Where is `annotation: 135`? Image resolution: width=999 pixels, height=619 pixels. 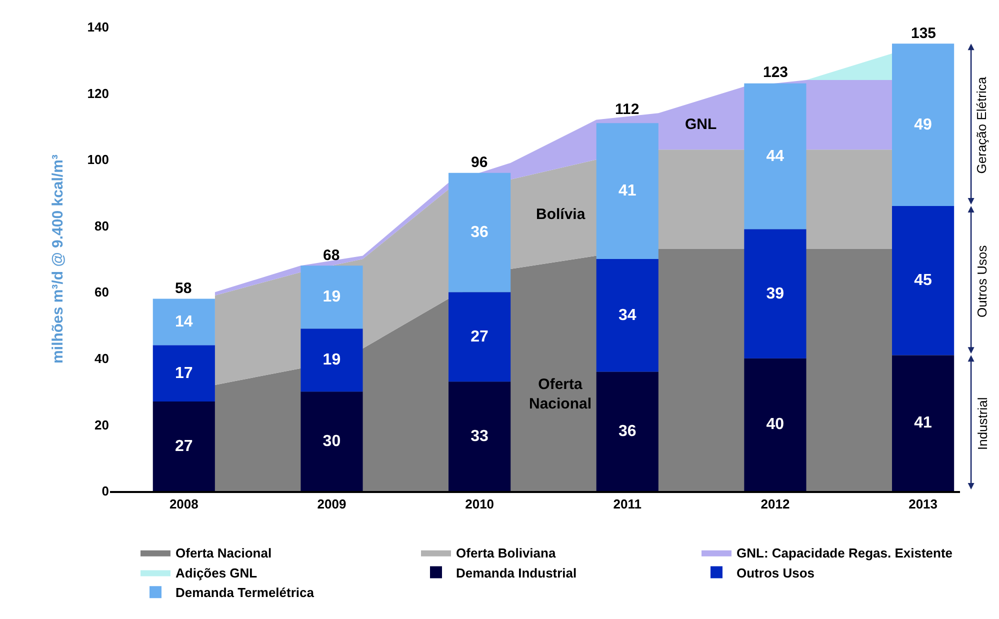
annotation: 135 is located at coordinates (923, 33).